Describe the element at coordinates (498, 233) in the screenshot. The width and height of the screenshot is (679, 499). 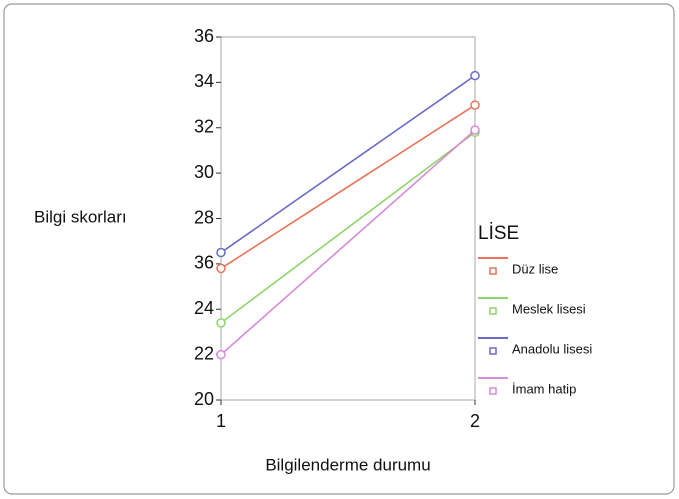
I see `legend-title: LİSE` at that location.